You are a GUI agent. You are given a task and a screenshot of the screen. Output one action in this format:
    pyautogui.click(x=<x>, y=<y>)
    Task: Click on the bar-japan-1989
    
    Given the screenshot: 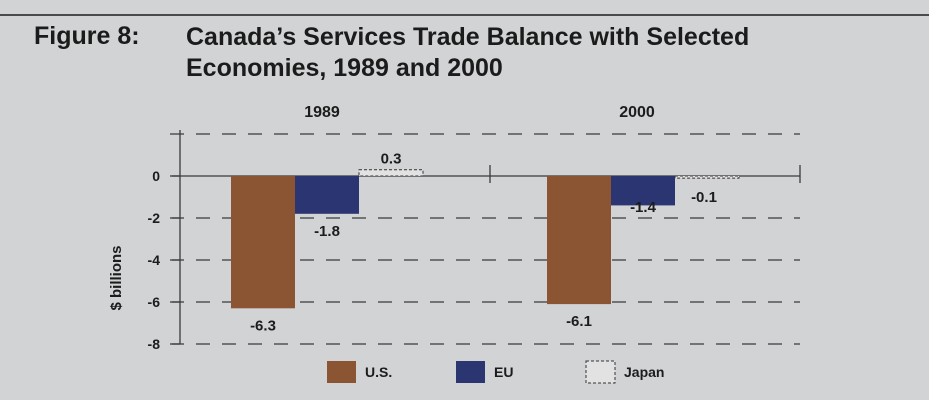 What is the action you would take?
    pyautogui.click(x=391, y=173)
    